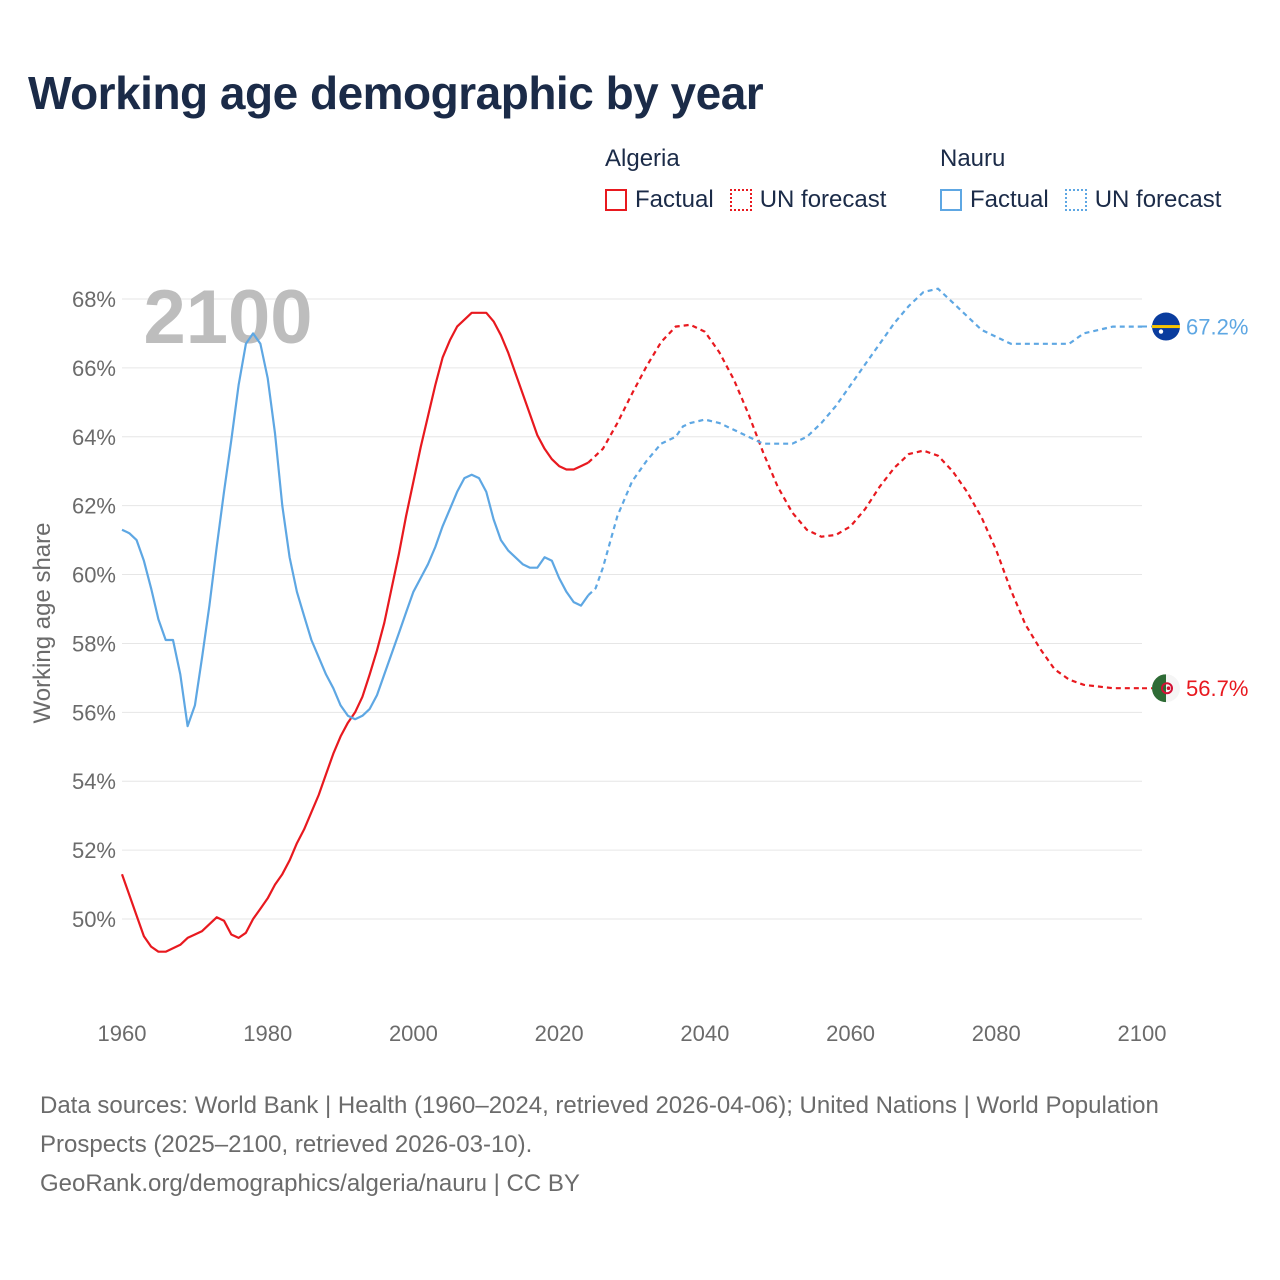 This screenshot has width=1280, height=1280. Describe the element at coordinates (850, 1033) in the screenshot. I see `x-tick-label: 2060` at that location.